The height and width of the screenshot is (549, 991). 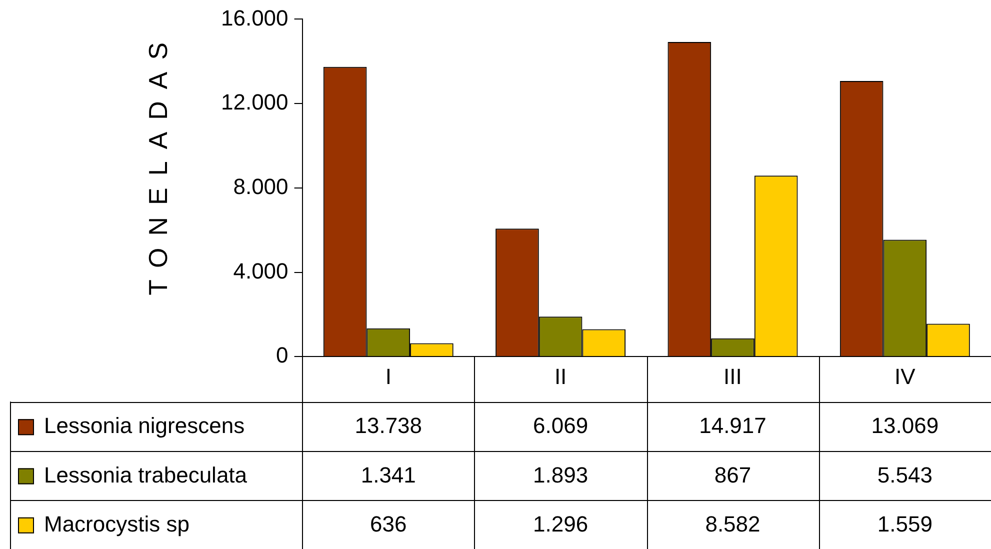 What do you see at coordinates (904, 523) in the screenshot?
I see `data-label: 1.559` at bounding box center [904, 523].